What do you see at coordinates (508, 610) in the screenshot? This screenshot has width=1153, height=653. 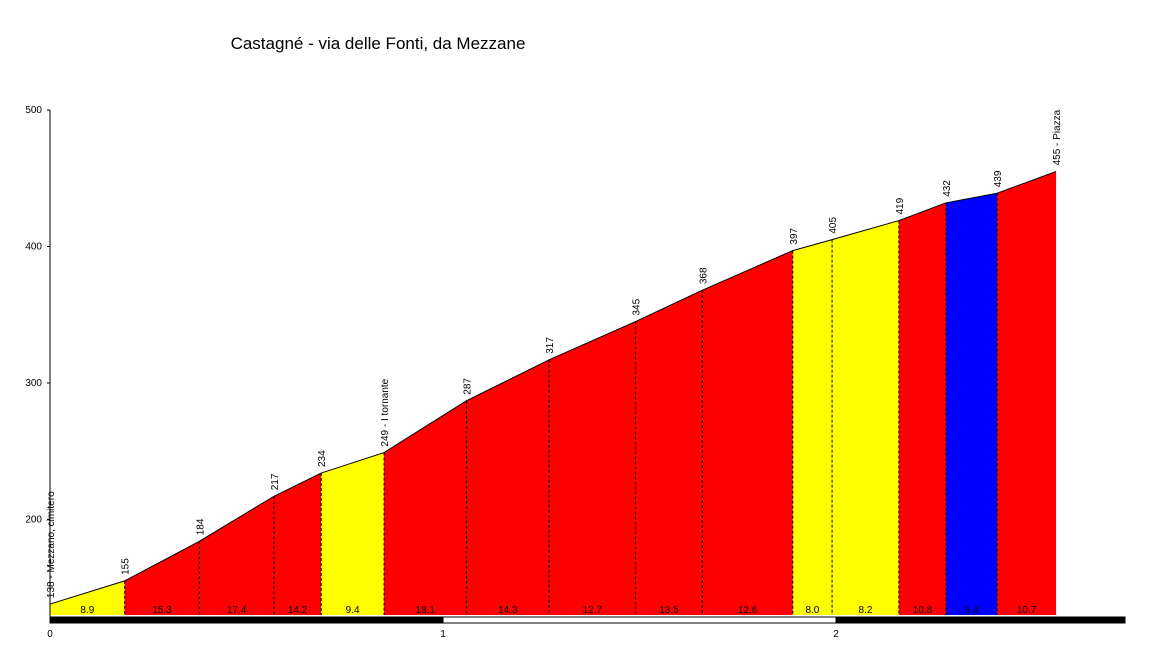 I see `gradient-label: 14.3` at bounding box center [508, 610].